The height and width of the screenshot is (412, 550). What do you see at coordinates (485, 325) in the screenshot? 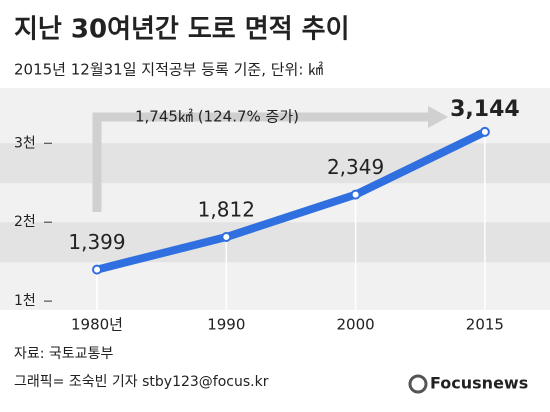
I see `x-tick-label: 2015` at bounding box center [485, 325].